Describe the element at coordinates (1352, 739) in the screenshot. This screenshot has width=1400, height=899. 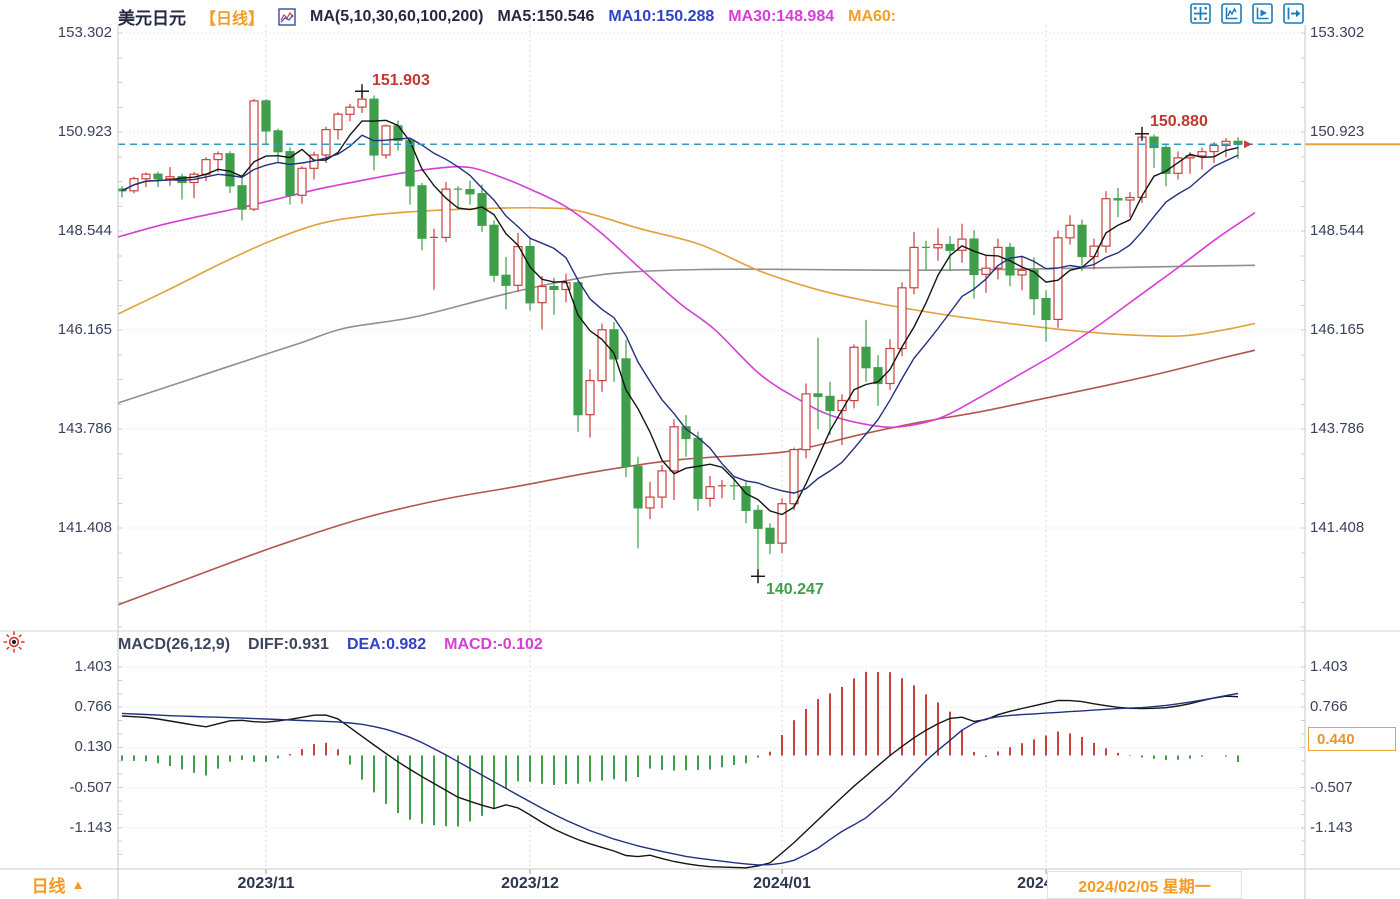
I see `macd-axis-marker: 0.440` at that location.